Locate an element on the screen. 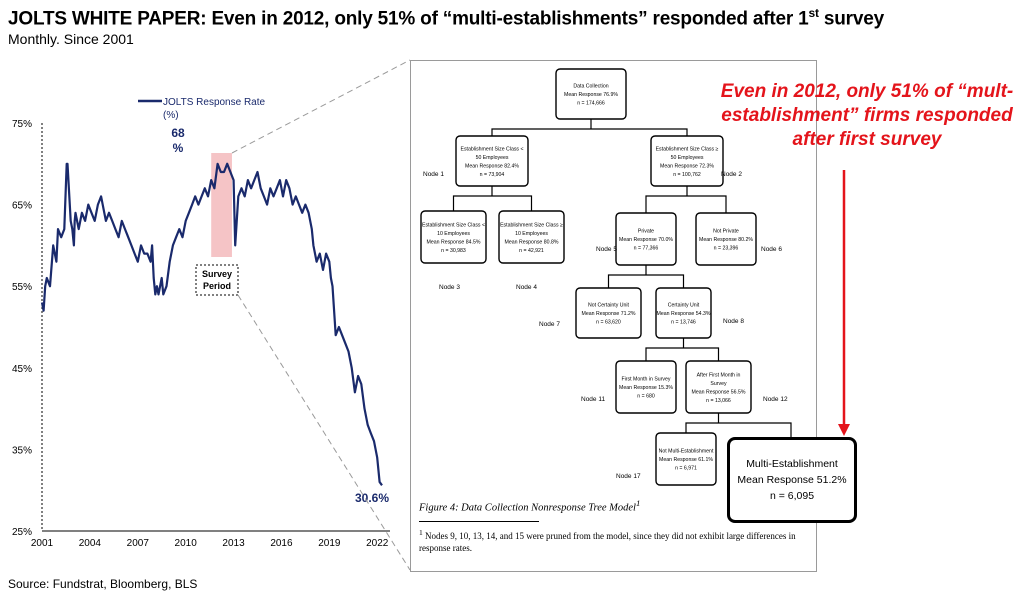  tree-node-n3 is located at coordinates (453, 237).